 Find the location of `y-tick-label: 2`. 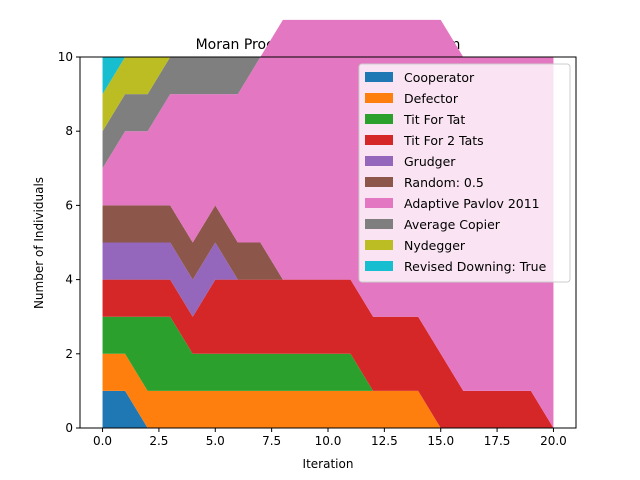

y-tick-label: 2 is located at coordinates (69, 354).